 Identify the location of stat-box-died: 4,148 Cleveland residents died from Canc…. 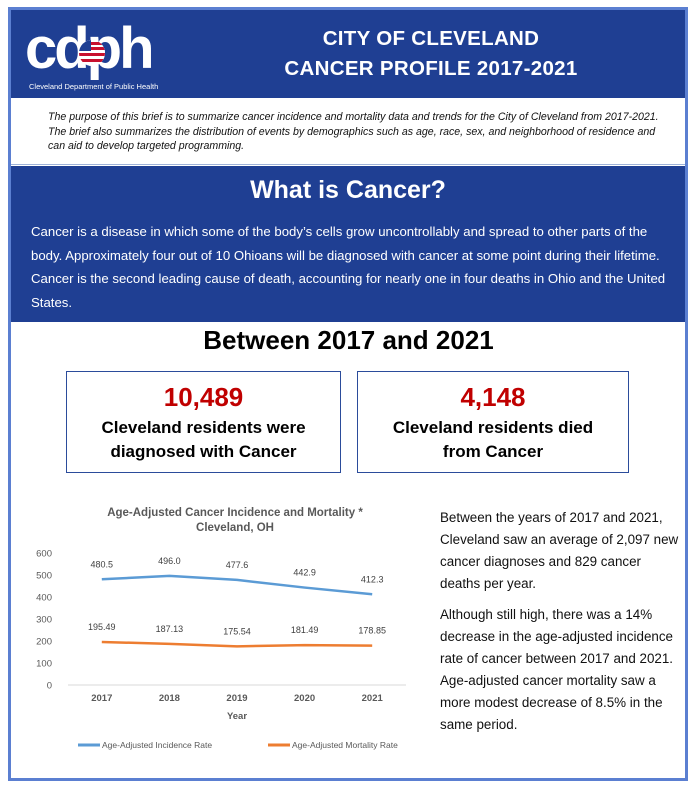
(493, 422).